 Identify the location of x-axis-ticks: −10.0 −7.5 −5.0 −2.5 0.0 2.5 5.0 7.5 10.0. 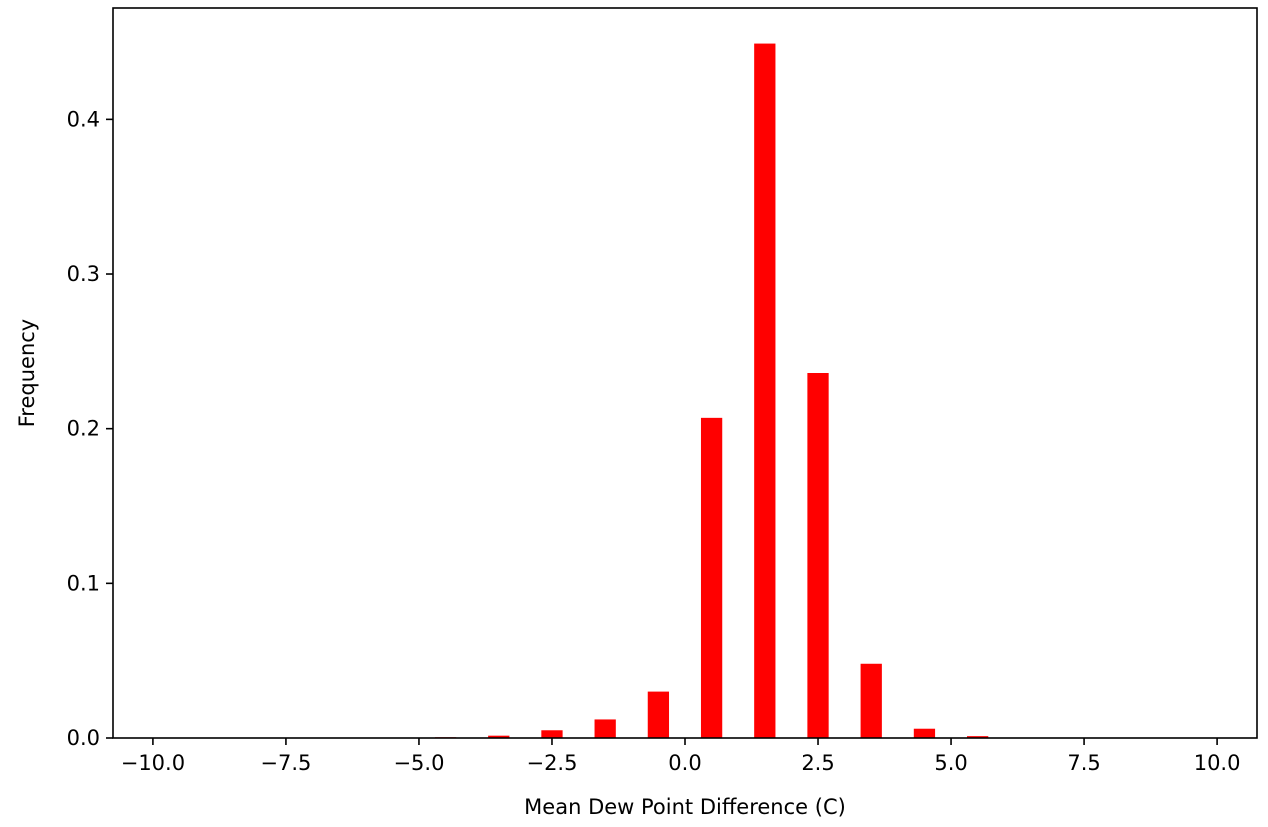
(681, 756).